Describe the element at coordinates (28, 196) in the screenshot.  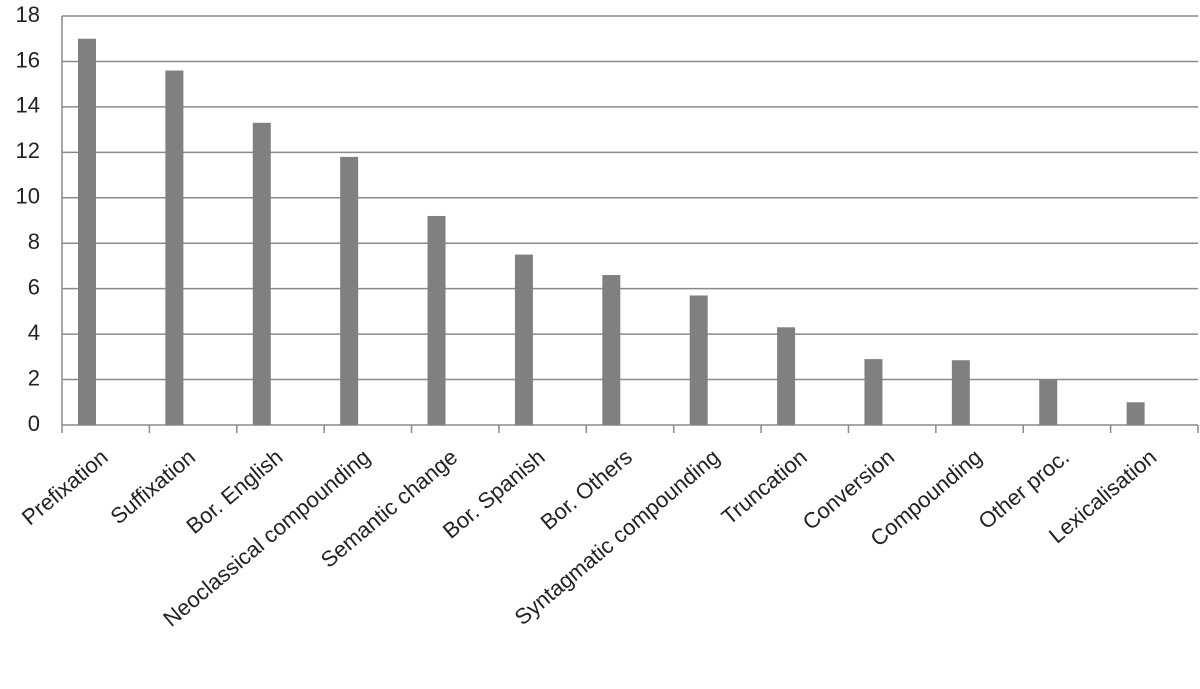
I see `y-tick-label: 10` at that location.